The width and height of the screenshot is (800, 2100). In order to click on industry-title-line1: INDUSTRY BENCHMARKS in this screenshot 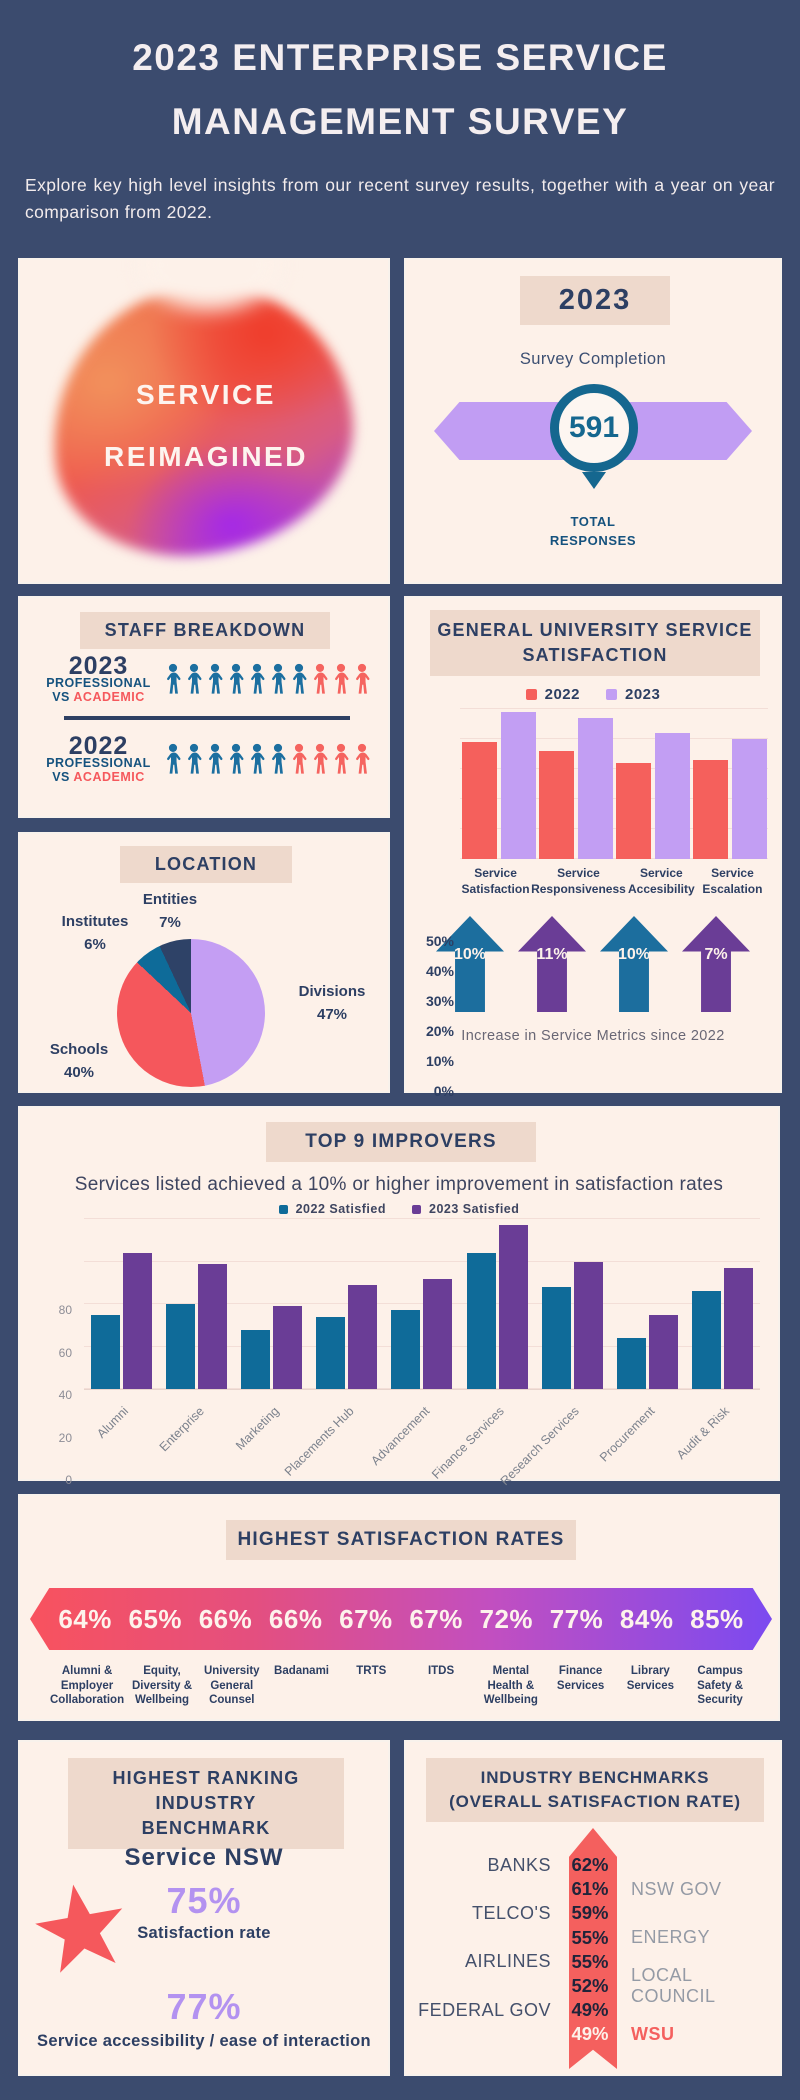, I will do `click(595, 1777)`.